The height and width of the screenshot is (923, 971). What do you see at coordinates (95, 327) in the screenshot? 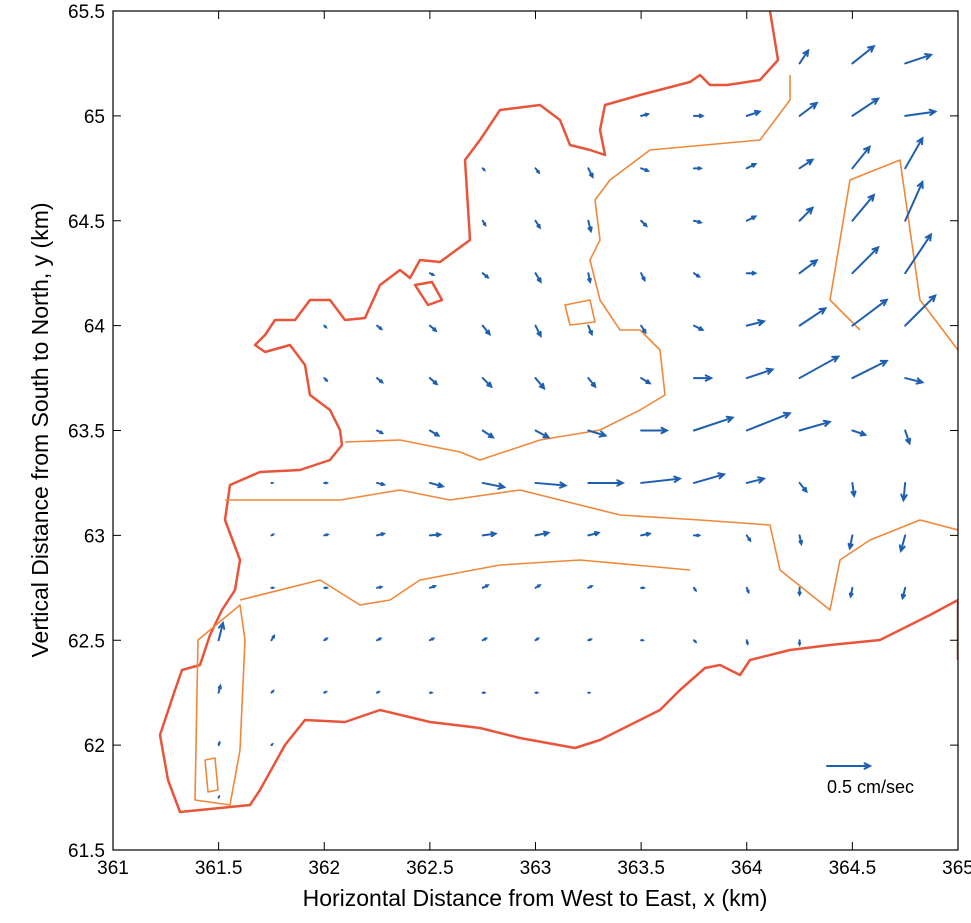
I see `y-tick-label: 64` at bounding box center [95, 327].